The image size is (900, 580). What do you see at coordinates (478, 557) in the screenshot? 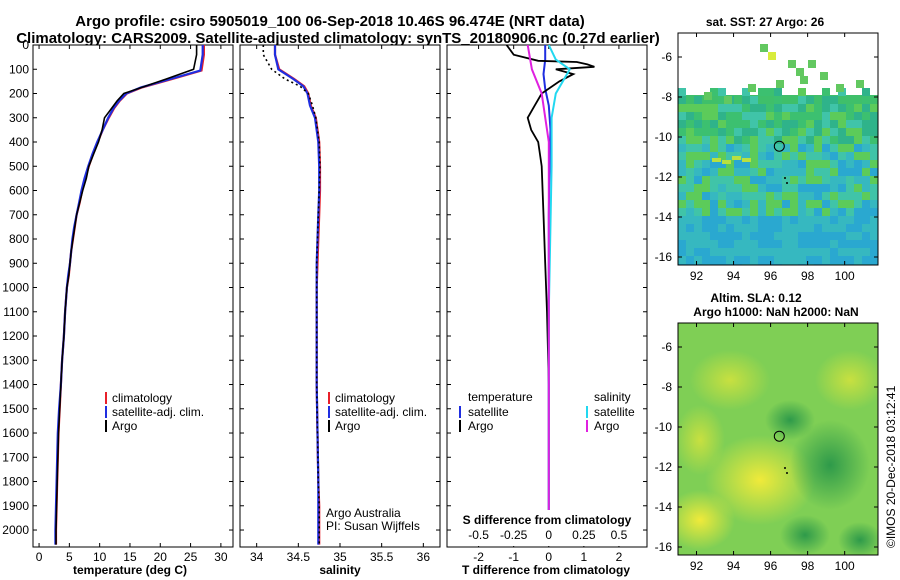
I see `x-tick-label: -2` at bounding box center [478, 557].